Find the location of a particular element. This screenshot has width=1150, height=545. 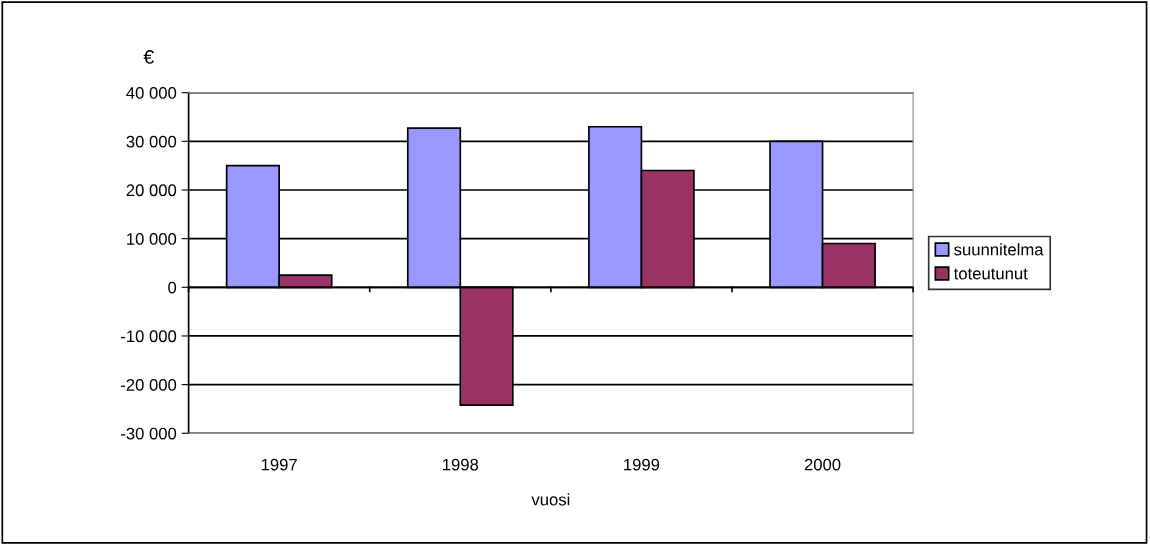

y-tick-label: -30 000 is located at coordinates (149, 433).